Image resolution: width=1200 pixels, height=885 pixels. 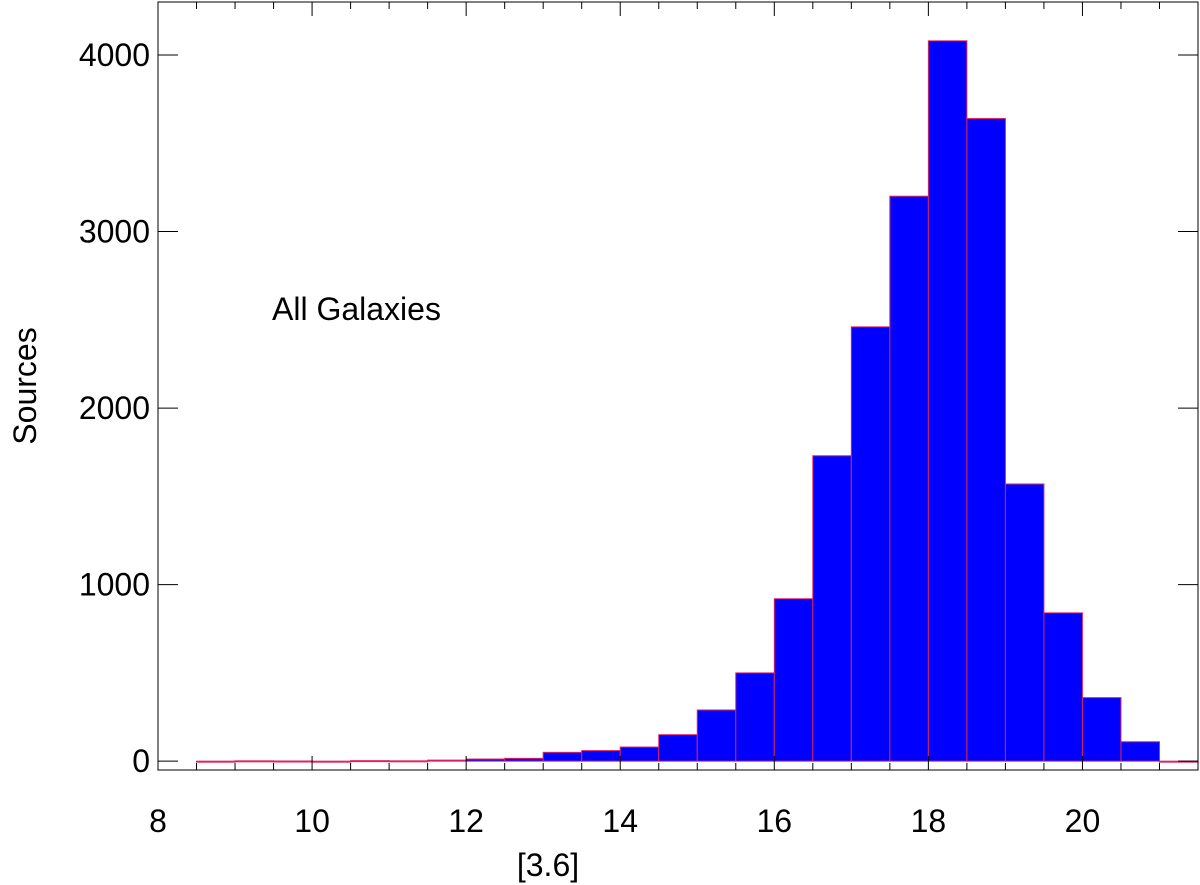 I want to click on x-tick-label: 8, so click(x=158, y=821).